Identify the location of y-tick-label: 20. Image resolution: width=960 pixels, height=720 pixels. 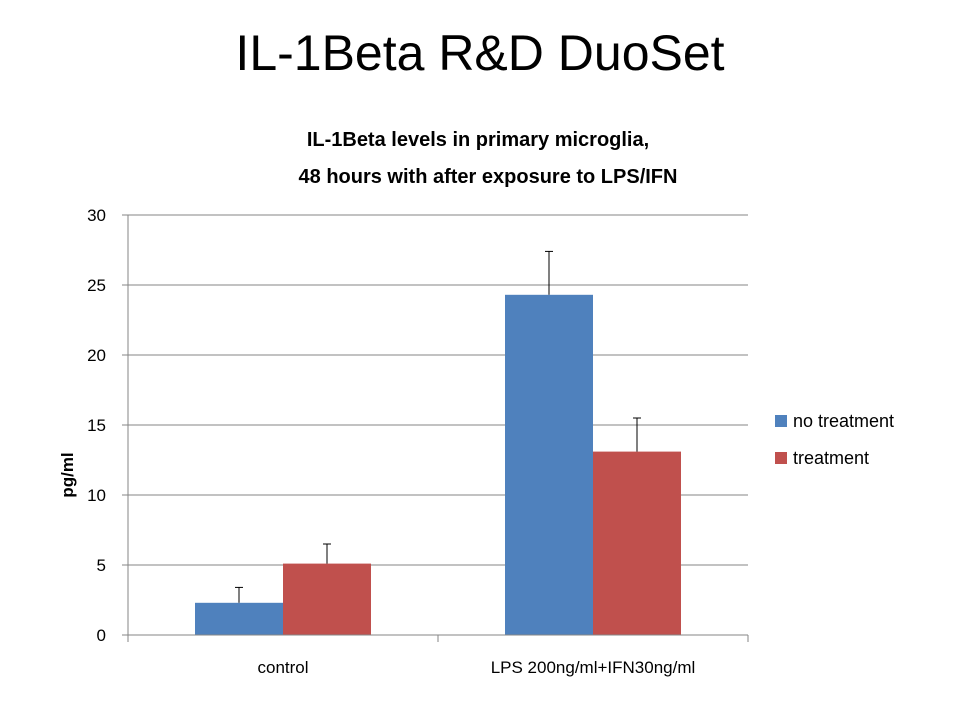
(96, 355).